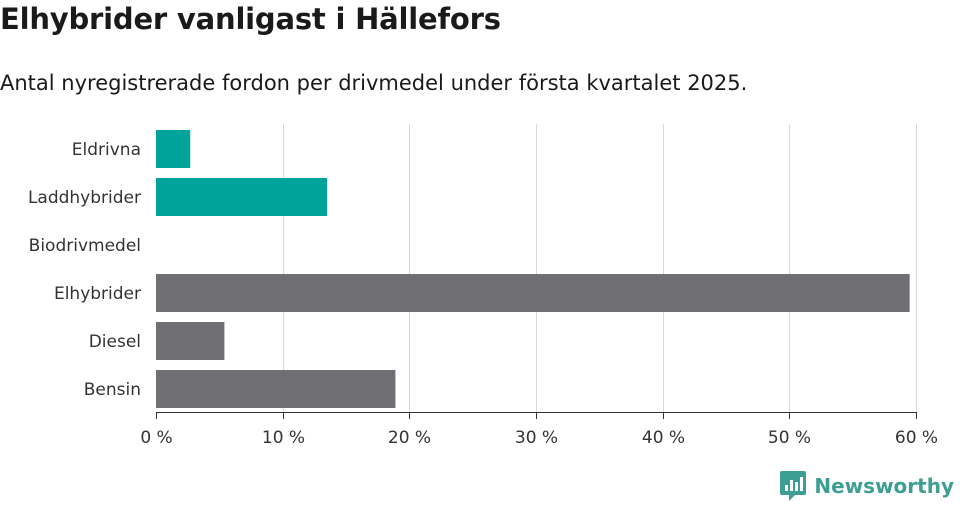 This screenshot has height=505, width=960. Describe the element at coordinates (97, 294) in the screenshot. I see `category-label: Elhybrider` at that location.